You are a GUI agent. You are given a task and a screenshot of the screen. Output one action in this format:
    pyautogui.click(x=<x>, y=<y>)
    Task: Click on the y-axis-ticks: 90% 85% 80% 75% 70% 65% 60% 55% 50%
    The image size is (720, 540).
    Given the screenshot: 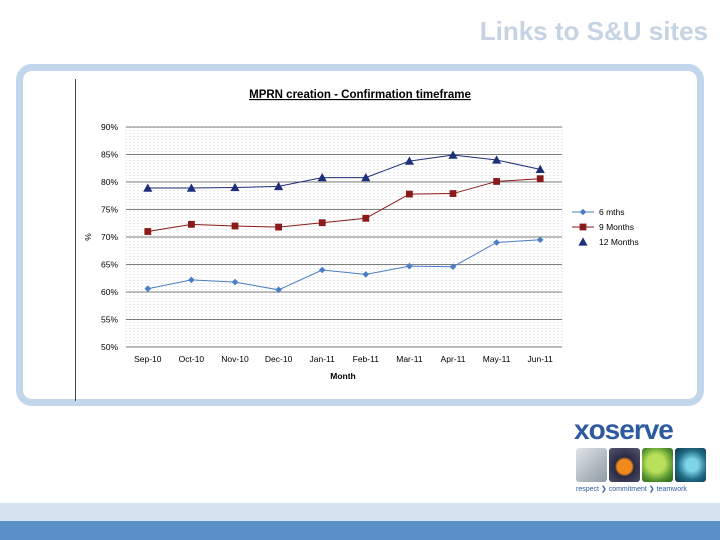 What is the action you would take?
    pyautogui.click(x=109, y=237)
    